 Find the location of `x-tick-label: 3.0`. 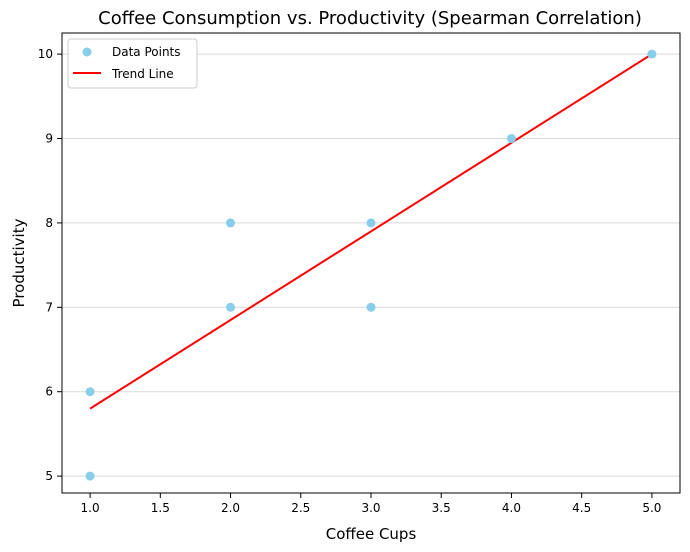

x-tick-label: 3.0 is located at coordinates (370, 508).